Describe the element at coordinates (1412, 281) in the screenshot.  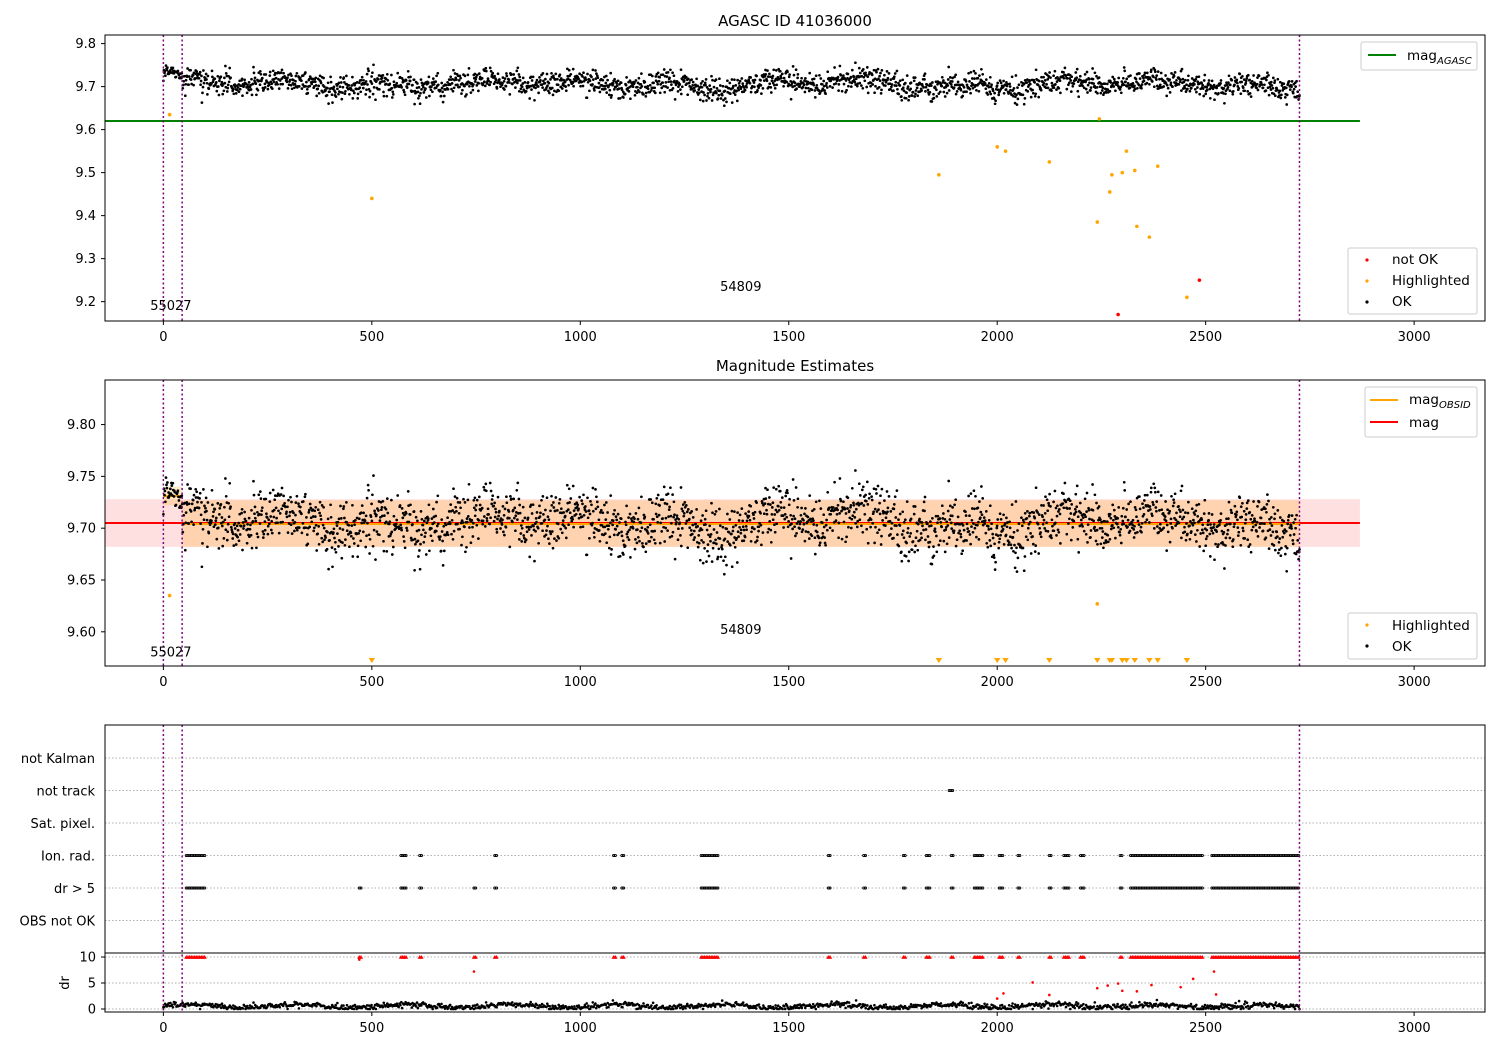
I see `legend-lower-agasc: not OK Highlighted OK` at that location.